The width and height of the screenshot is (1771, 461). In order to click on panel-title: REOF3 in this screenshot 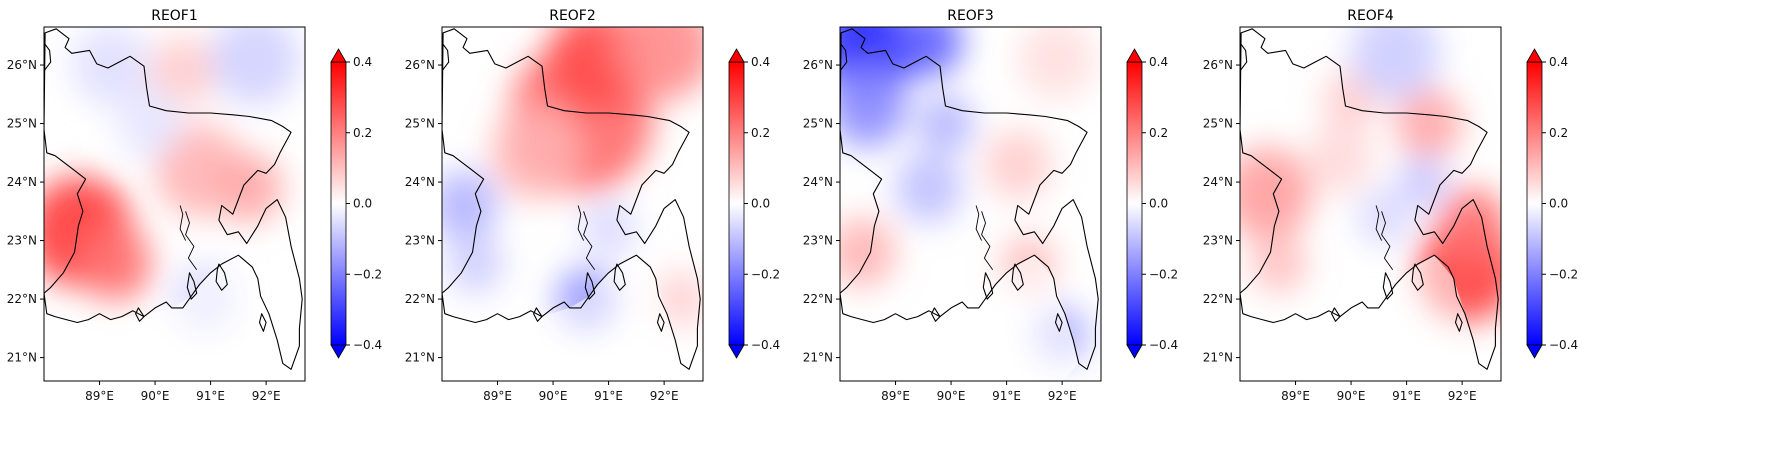, I will do `click(970, 16)`.